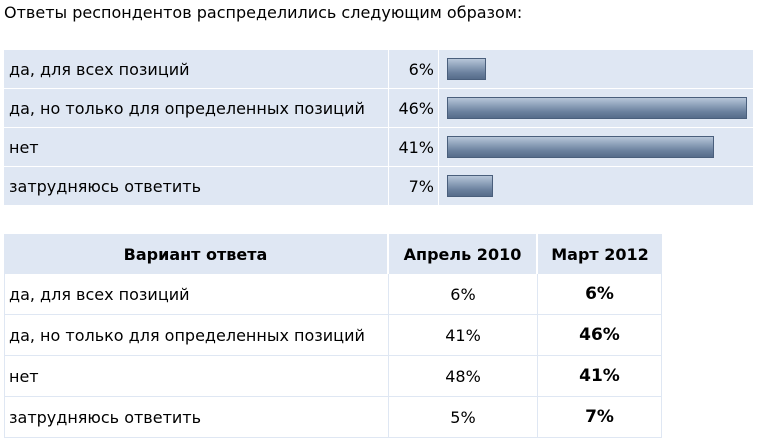 The height and width of the screenshot is (446, 757). What do you see at coordinates (196, 417) in the screenshot?
I see `option-cell: затрудняюсь ответить` at bounding box center [196, 417].